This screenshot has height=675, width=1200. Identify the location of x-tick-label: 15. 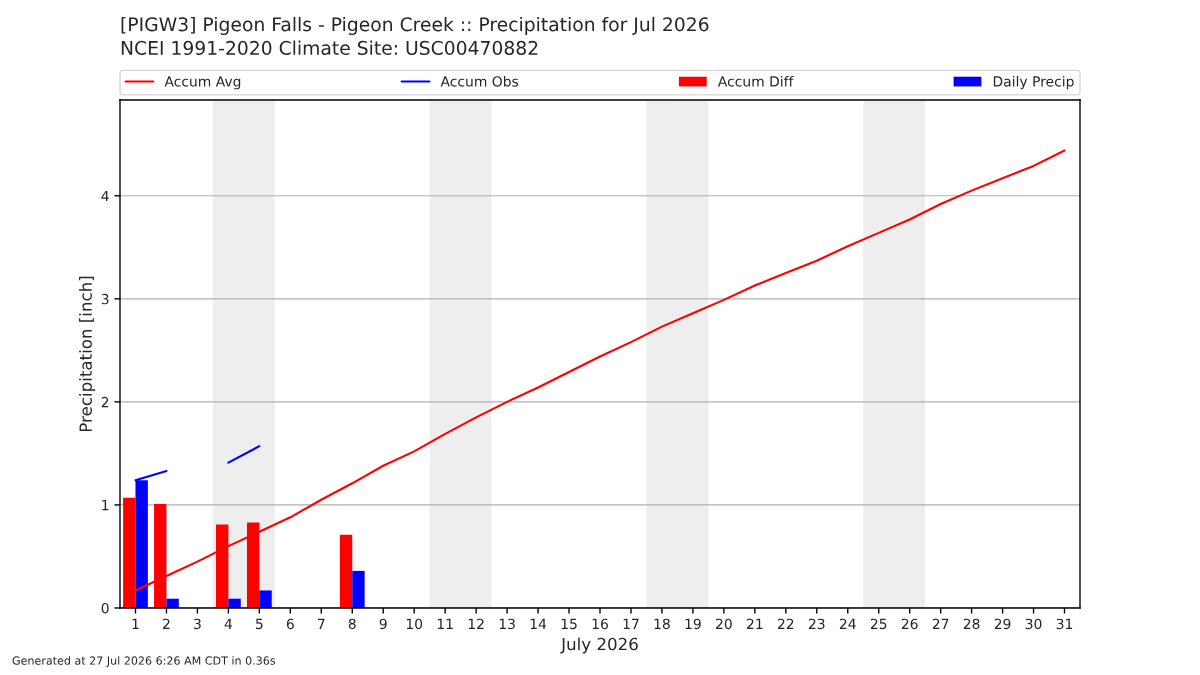
(569, 624).